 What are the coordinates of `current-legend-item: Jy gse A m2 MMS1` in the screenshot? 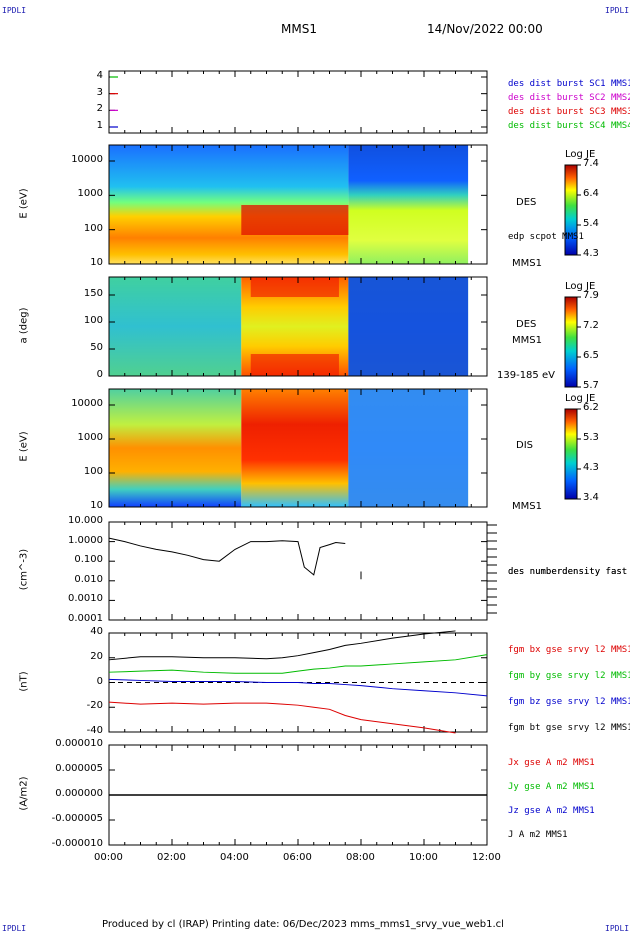 It's located at (551, 787).